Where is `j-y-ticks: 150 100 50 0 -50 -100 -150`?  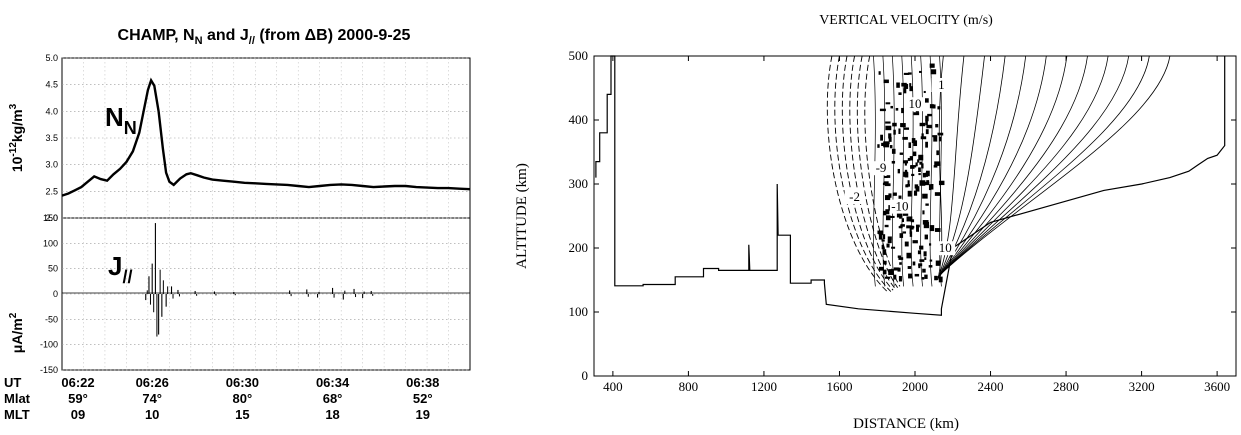
j-y-ticks: 150 100 50 0 -50 -100 -150 is located at coordinates (49, 294).